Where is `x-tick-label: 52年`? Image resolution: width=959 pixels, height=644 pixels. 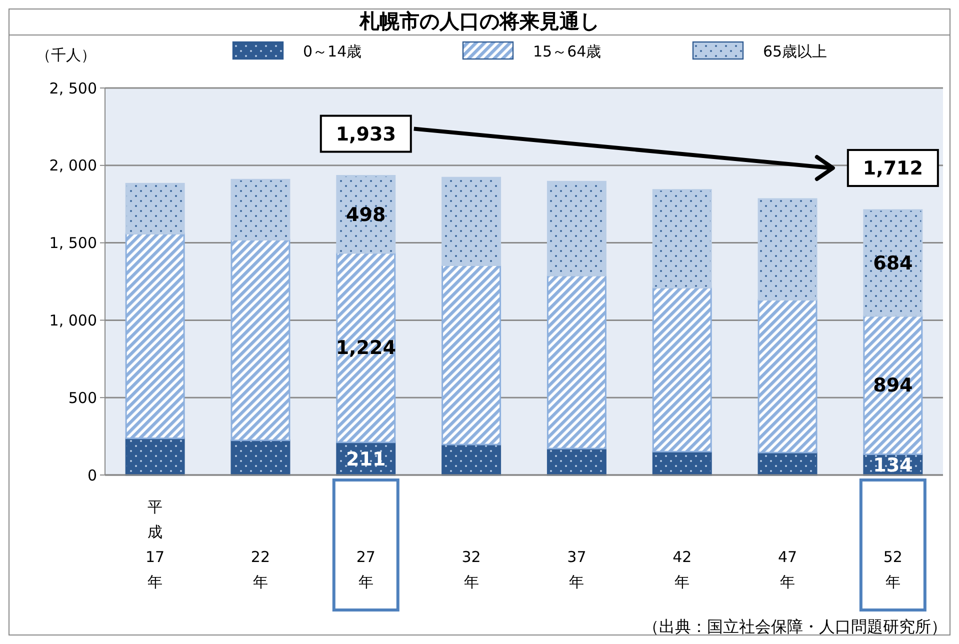 x-tick-label: 52年 is located at coordinates (892, 569).